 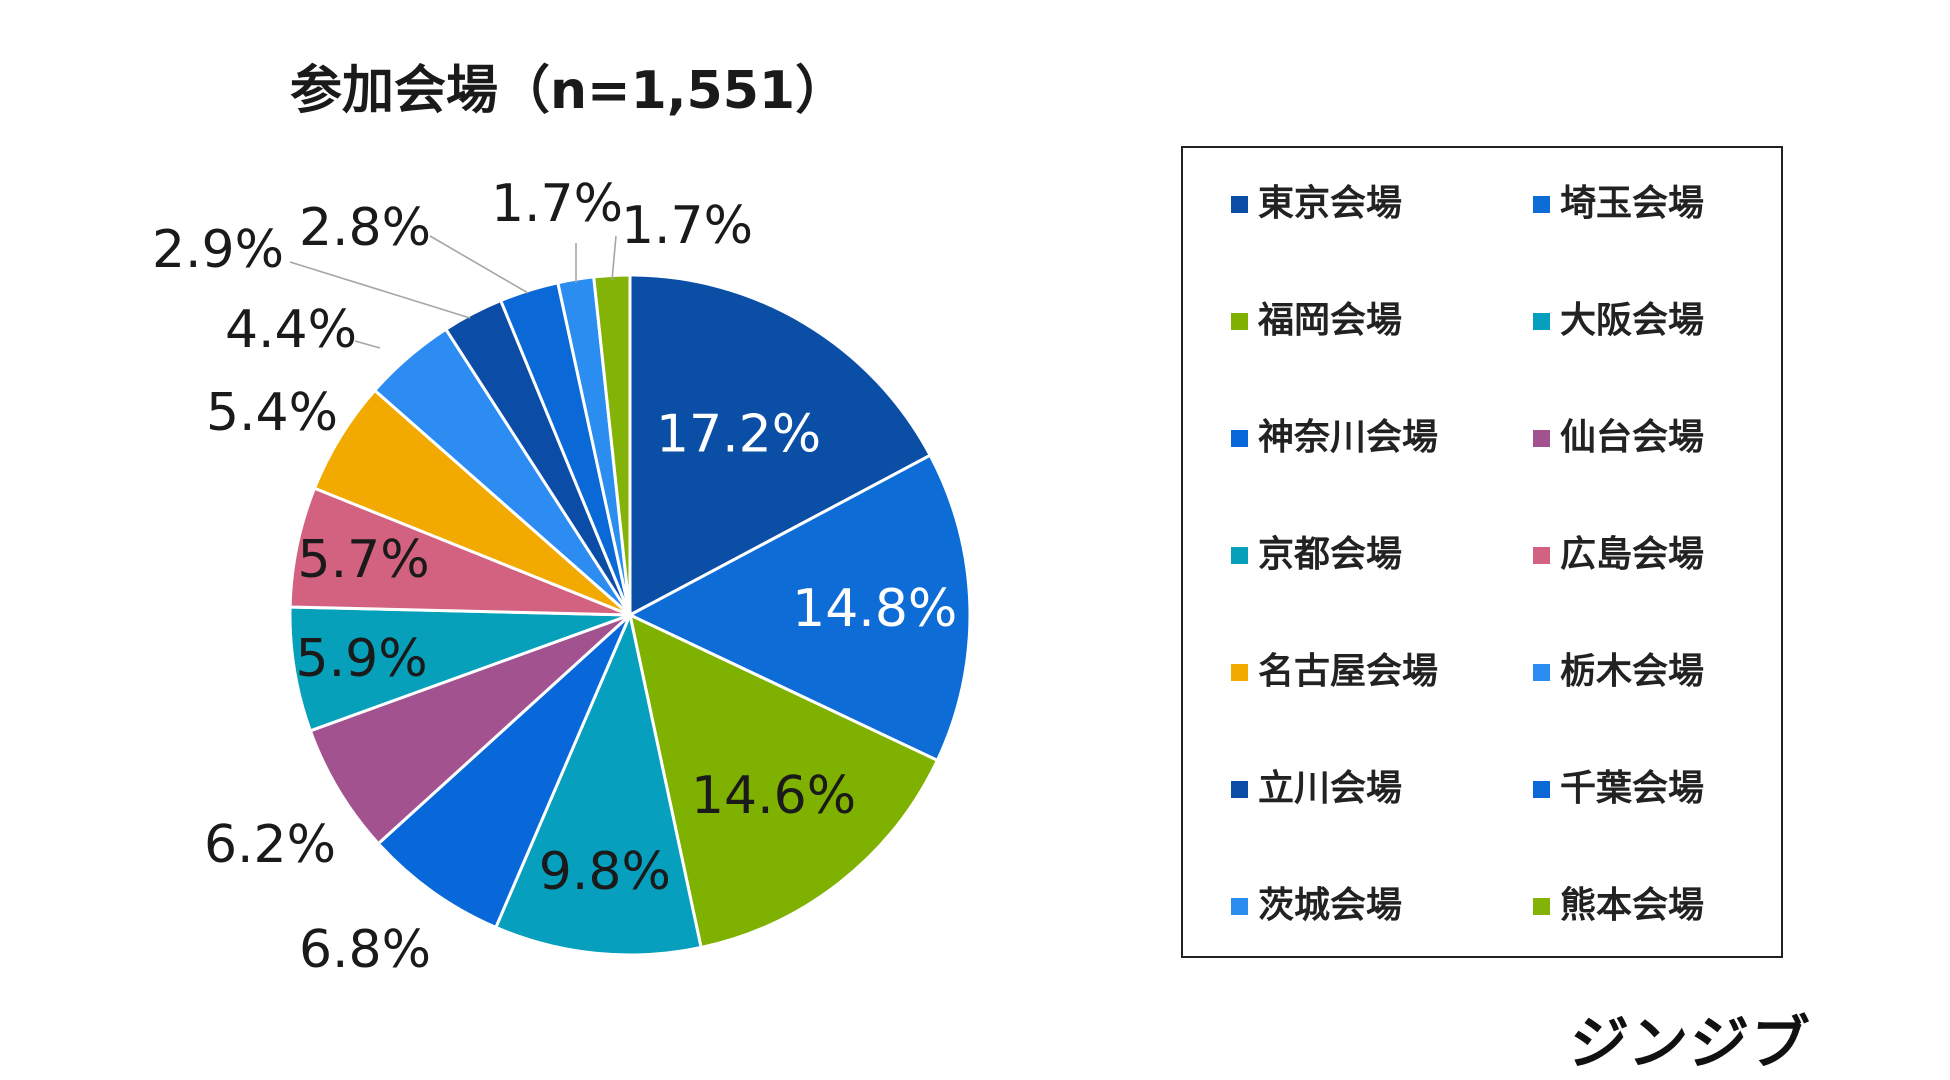 I want to click on legend-item: 名古屋会場, so click(x=1334, y=672).